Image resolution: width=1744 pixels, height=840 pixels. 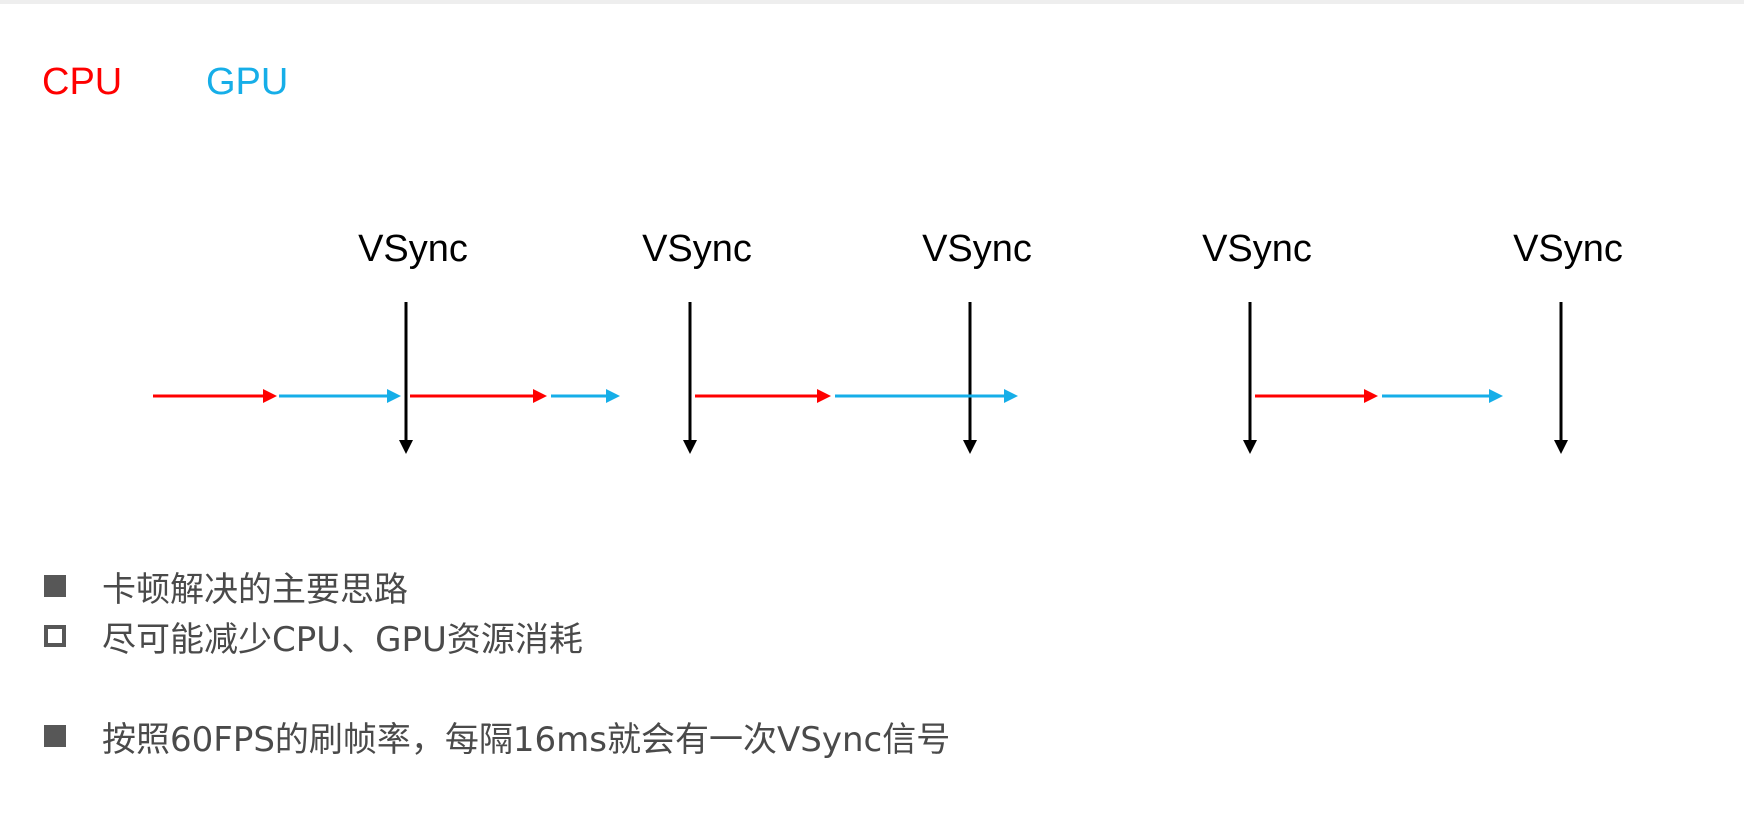 I want to click on bullet-item-3: 按照60FPS的刷帧率，每隔16ms就会有一次VSync信号, so click(x=497, y=737).